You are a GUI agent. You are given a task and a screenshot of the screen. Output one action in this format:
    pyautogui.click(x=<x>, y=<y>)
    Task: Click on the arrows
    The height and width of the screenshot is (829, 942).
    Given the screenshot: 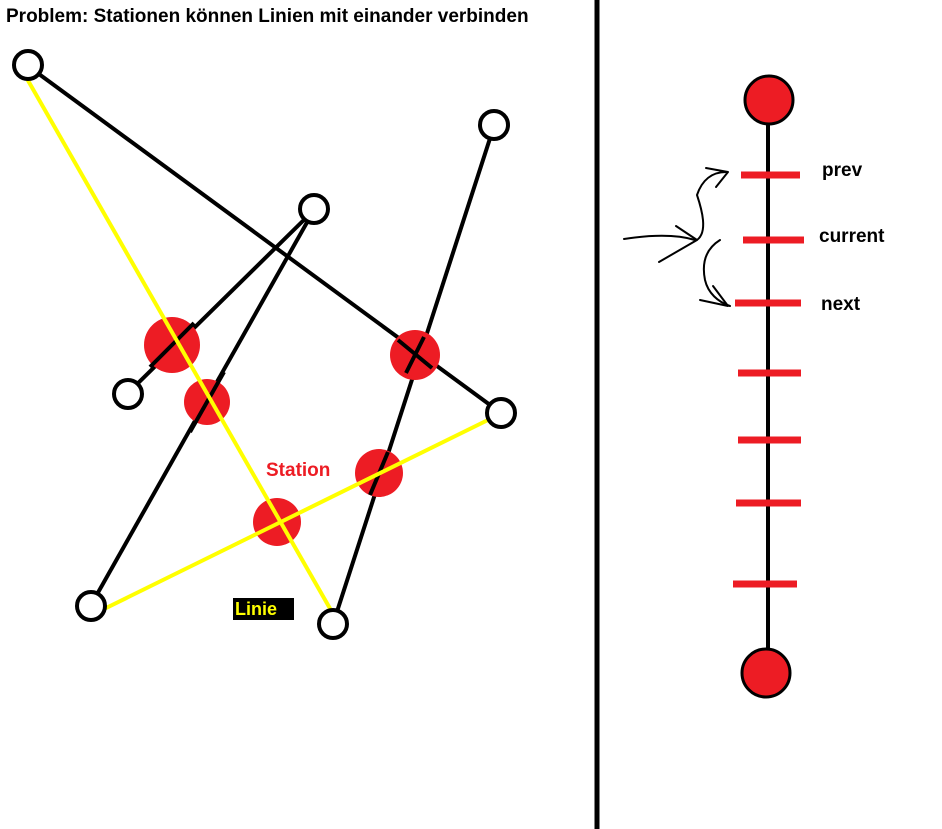 What is the action you would take?
    pyautogui.click(x=677, y=237)
    